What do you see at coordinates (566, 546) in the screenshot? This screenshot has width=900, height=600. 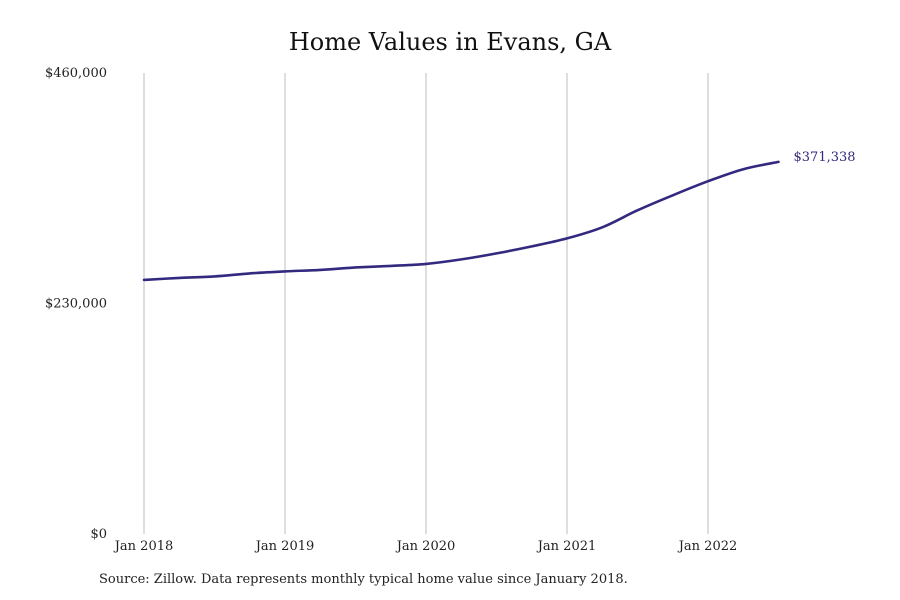 I see `x-tick-label: Jan 2021` at bounding box center [566, 546].